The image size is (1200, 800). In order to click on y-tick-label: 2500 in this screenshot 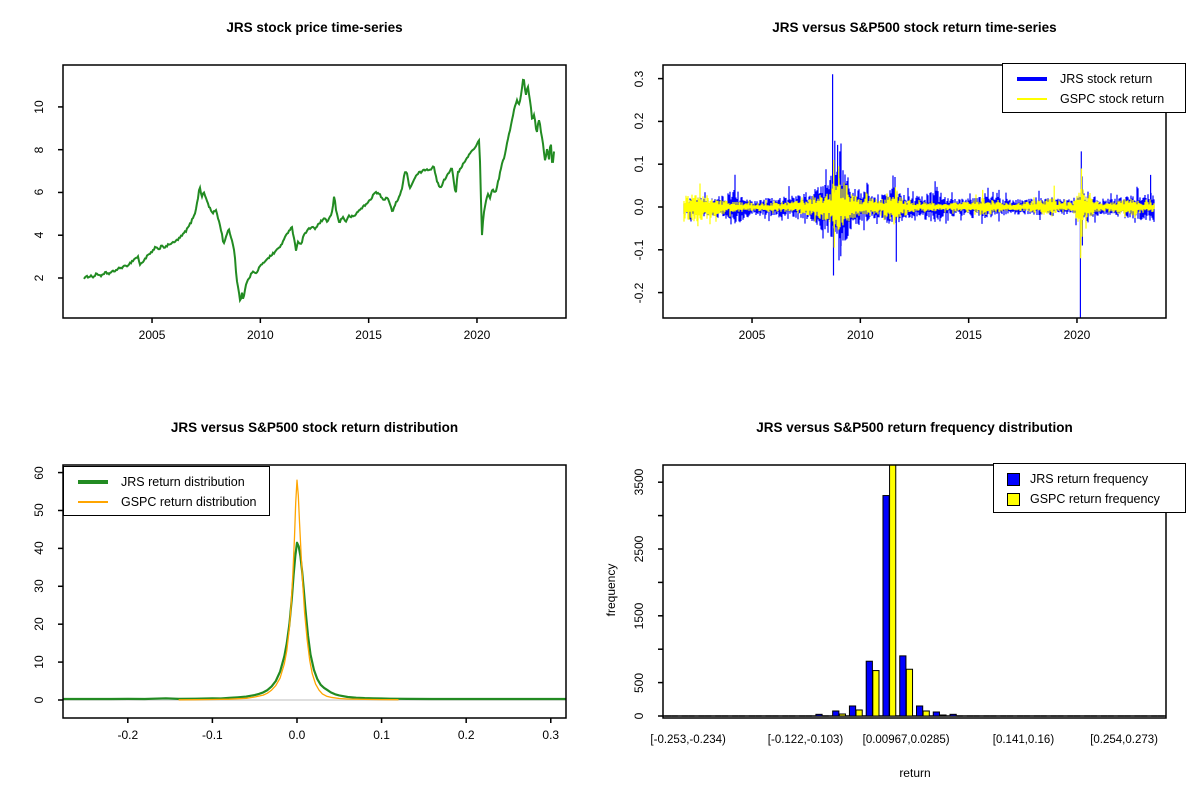, I will do `click(639, 549)`.